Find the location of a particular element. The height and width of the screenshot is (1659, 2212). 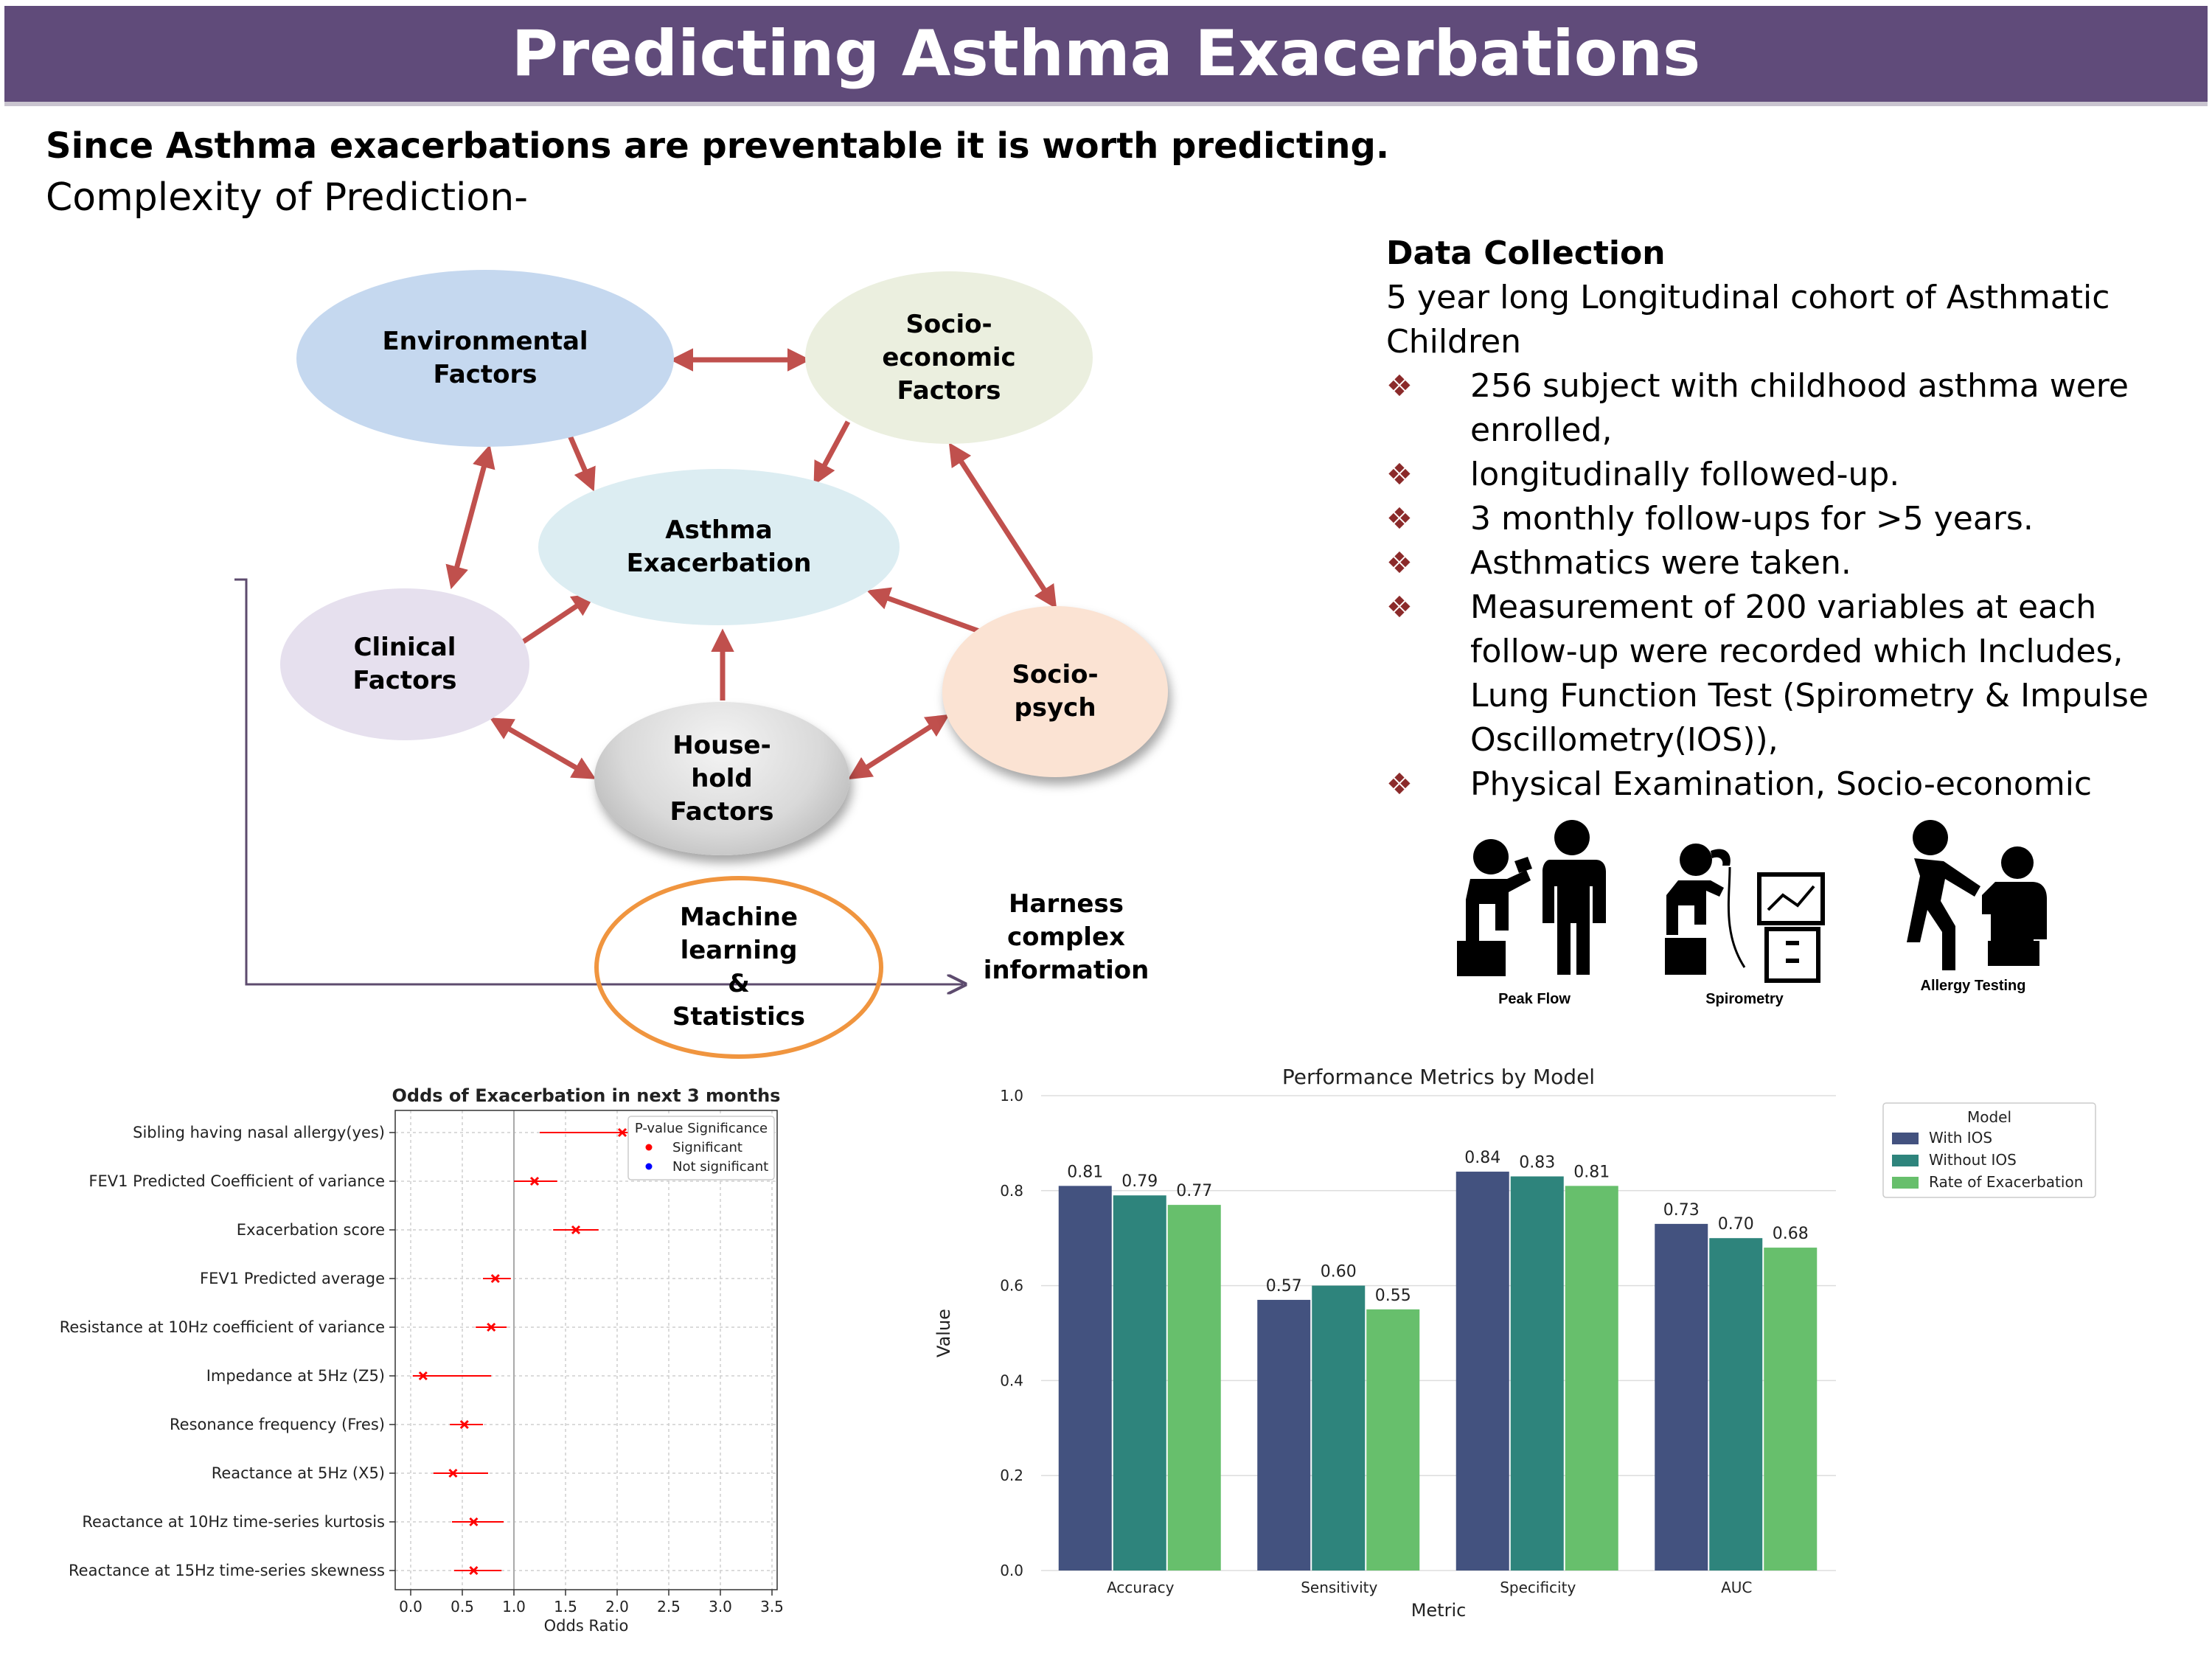

y-tick-label: Impedance at 5Hz (Z5) is located at coordinates (295, 1376).